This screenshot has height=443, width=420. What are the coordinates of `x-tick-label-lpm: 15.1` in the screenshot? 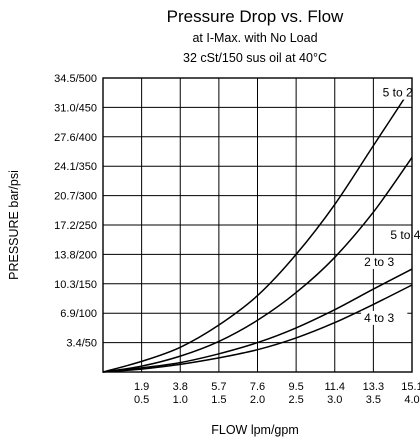 It's located at (410, 387).